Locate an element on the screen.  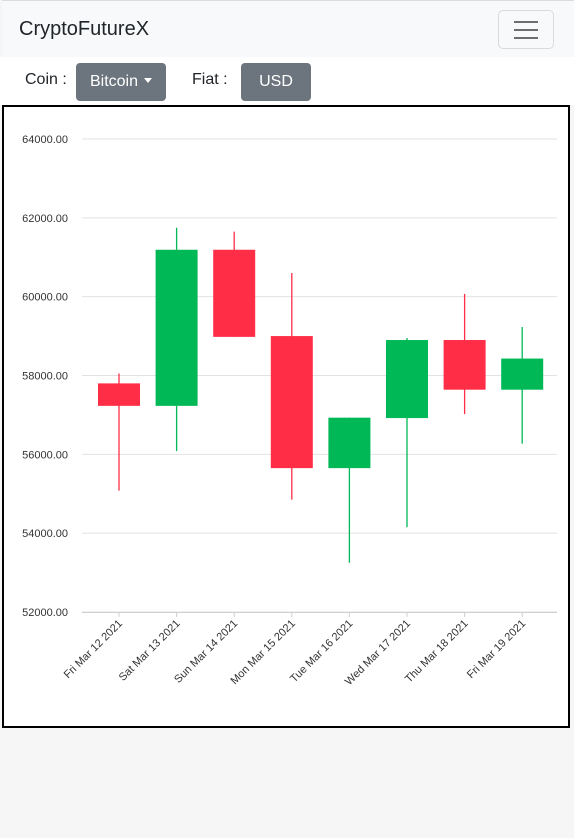
brand-title: CryptoFutureX is located at coordinates (84, 29).